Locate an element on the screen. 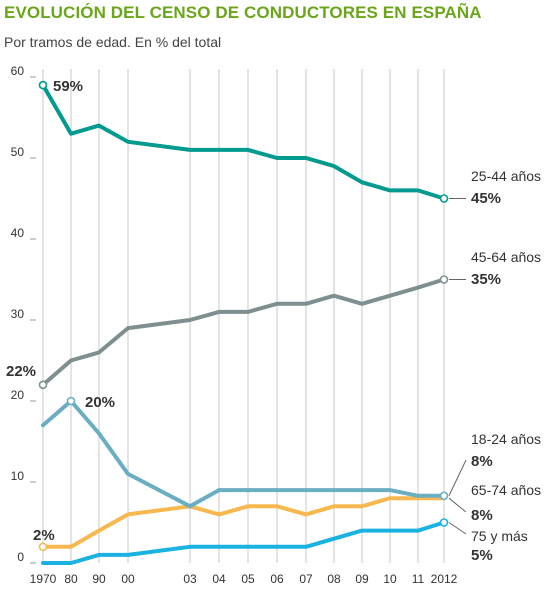 This screenshot has width=560, height=592. y-tick-label-30: 30 is located at coordinates (18, 314).